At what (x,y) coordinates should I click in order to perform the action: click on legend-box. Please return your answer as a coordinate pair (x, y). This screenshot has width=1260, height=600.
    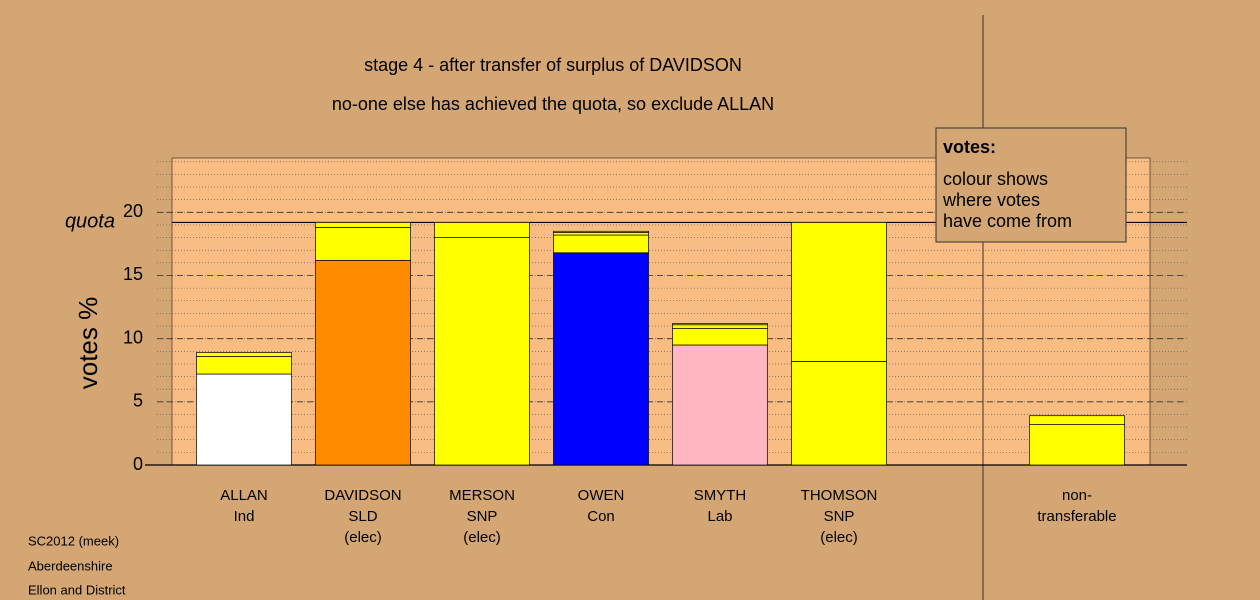
    Looking at the image, I should click on (1031, 185).